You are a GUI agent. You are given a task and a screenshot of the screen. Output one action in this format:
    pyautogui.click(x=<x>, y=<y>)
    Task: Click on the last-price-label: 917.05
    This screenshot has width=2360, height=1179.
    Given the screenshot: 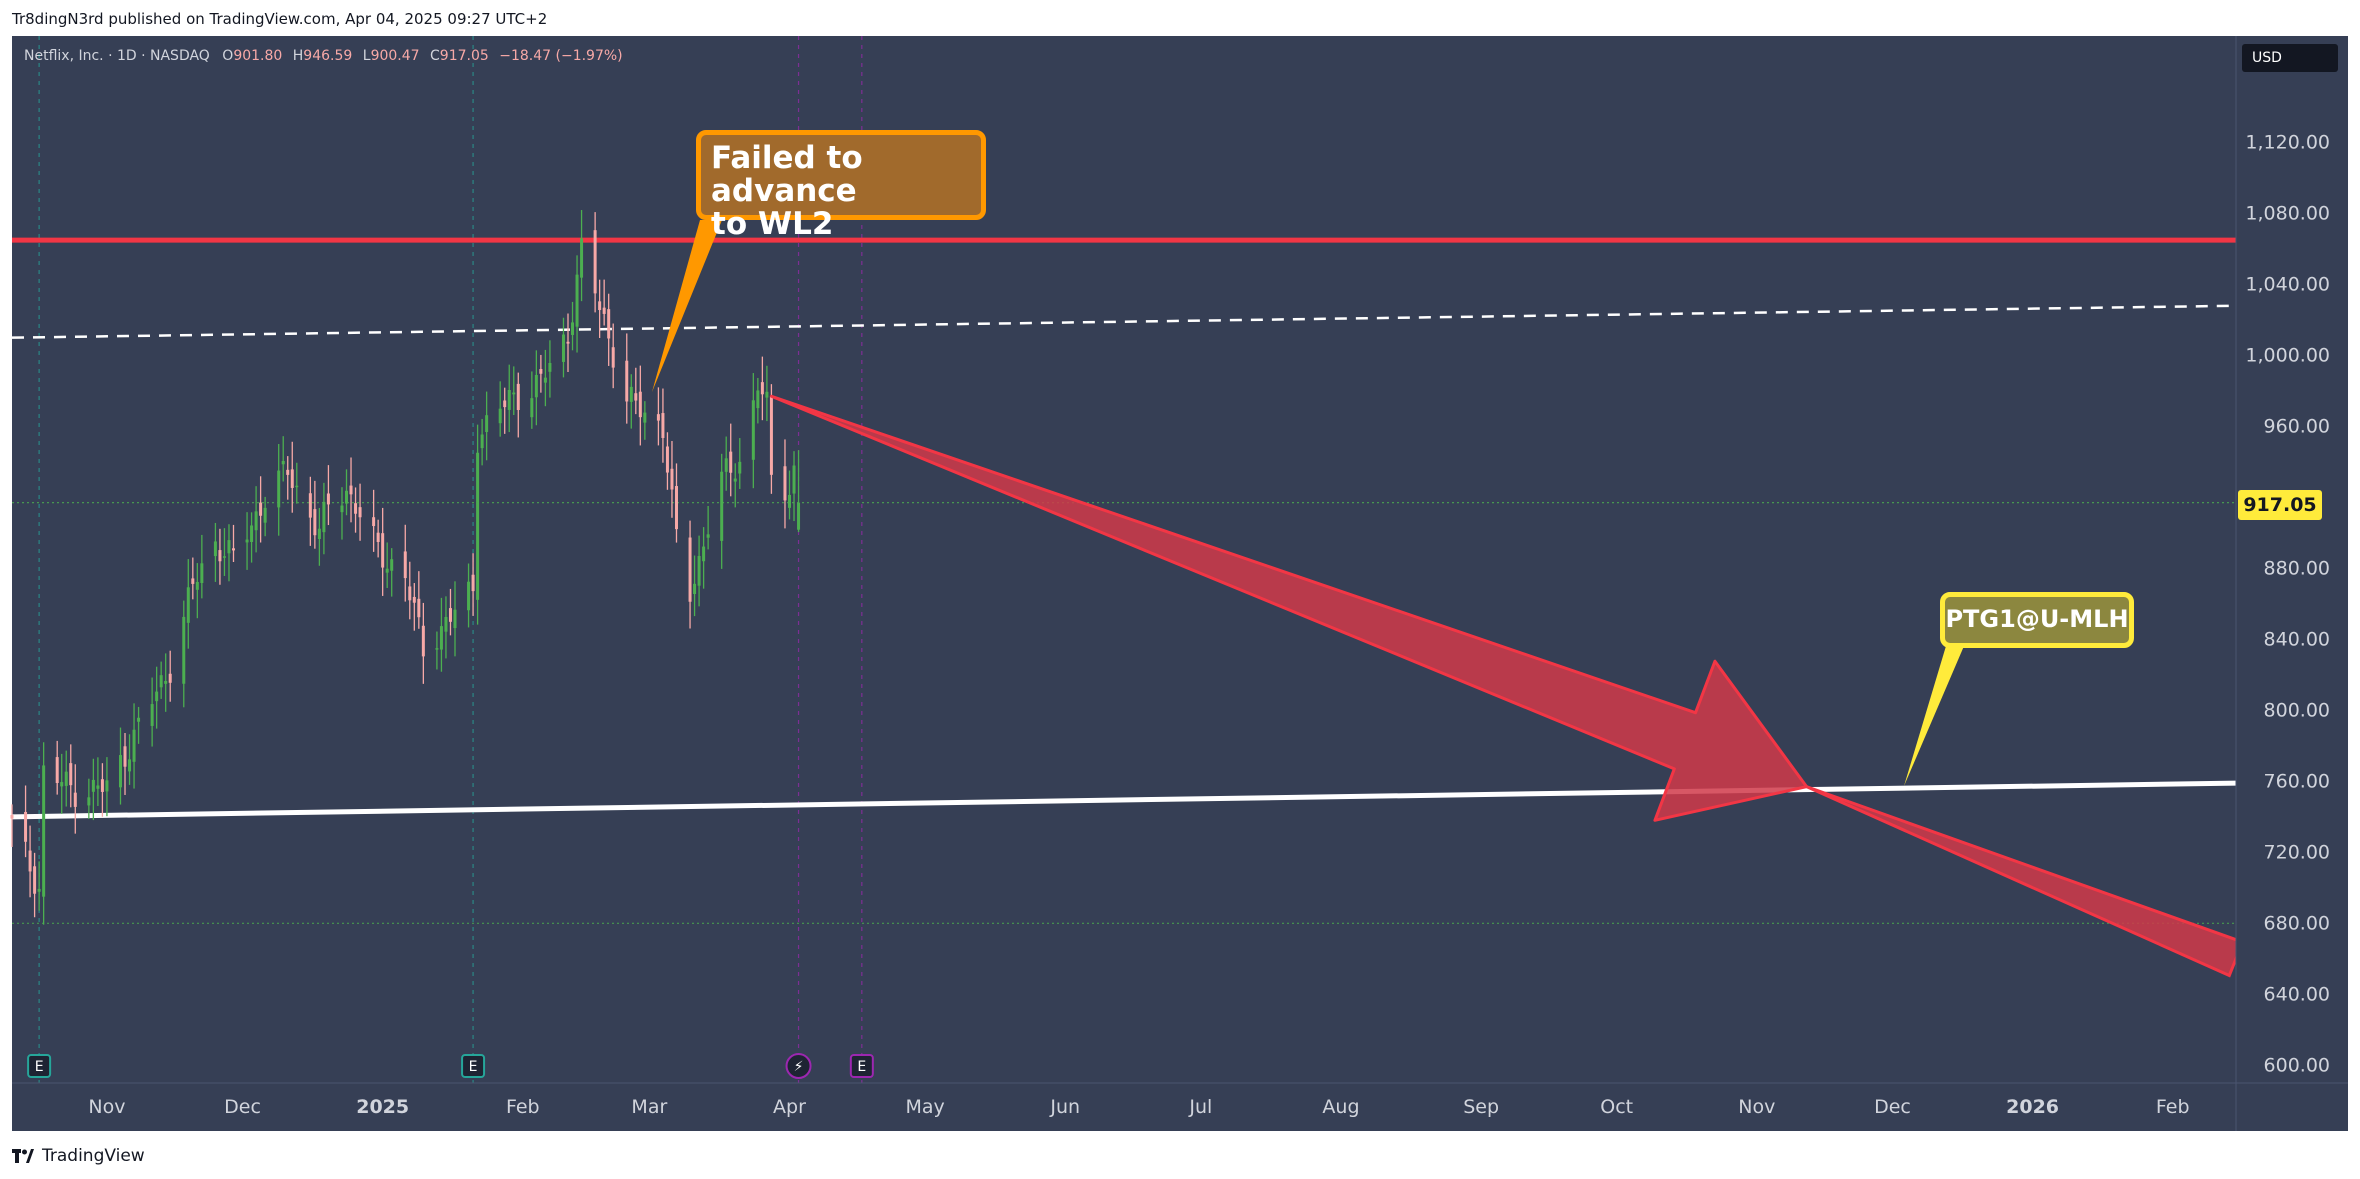 What is the action you would take?
    pyautogui.click(x=2280, y=505)
    